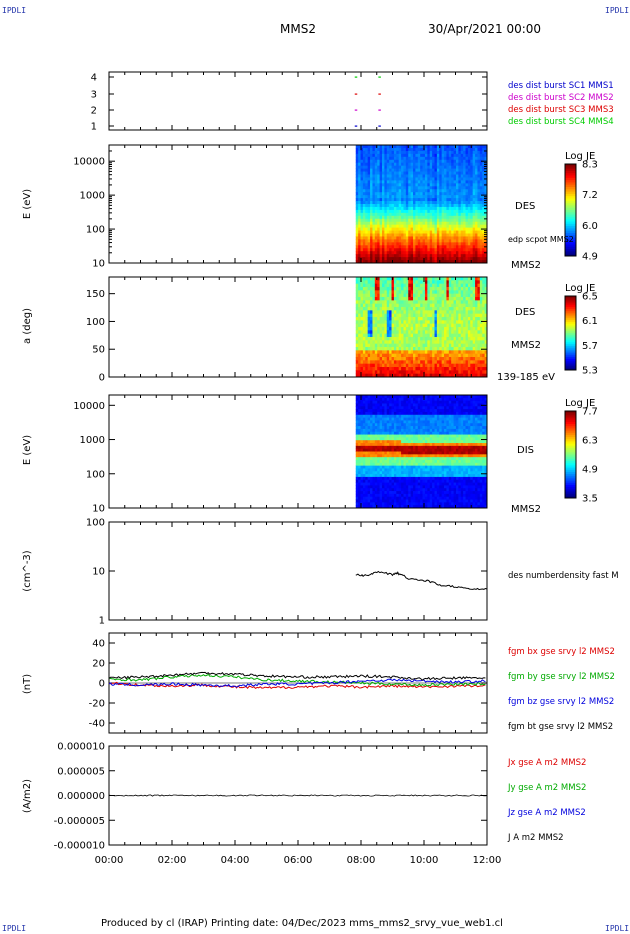  What do you see at coordinates (14, 10) in the screenshot?
I see `corner-label-top-left: IPDLI` at bounding box center [14, 10].